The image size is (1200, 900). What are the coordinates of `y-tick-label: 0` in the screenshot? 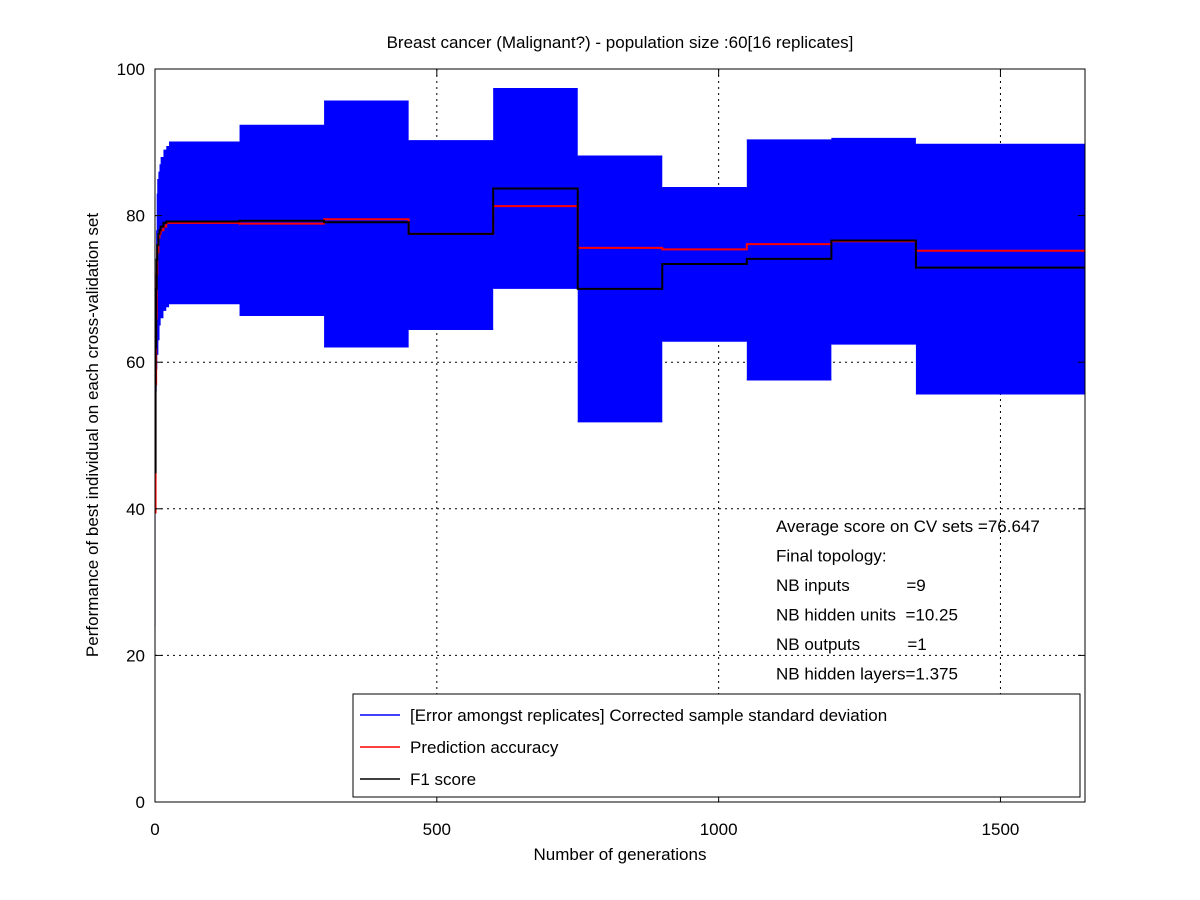 It's located at (140, 802).